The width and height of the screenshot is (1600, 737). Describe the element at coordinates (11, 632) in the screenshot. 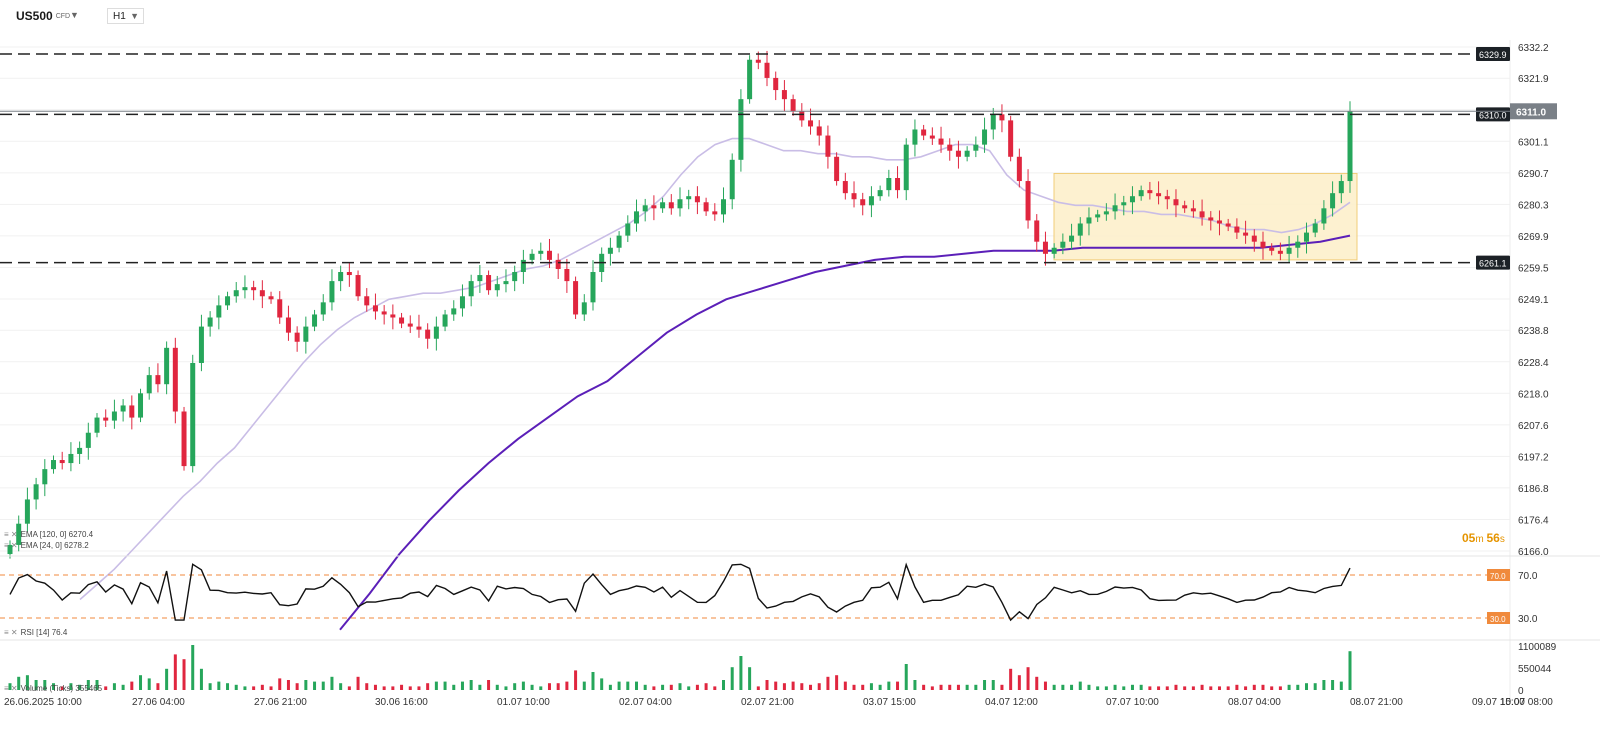

I see `indicator-settings-icon: ≡ ✕` at that location.